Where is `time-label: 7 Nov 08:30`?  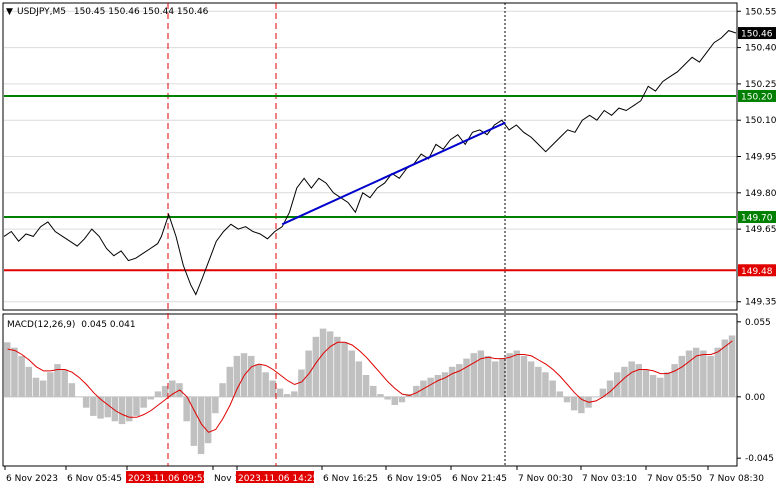
time-label: 7 Nov 08:30 is located at coordinates (736, 479).